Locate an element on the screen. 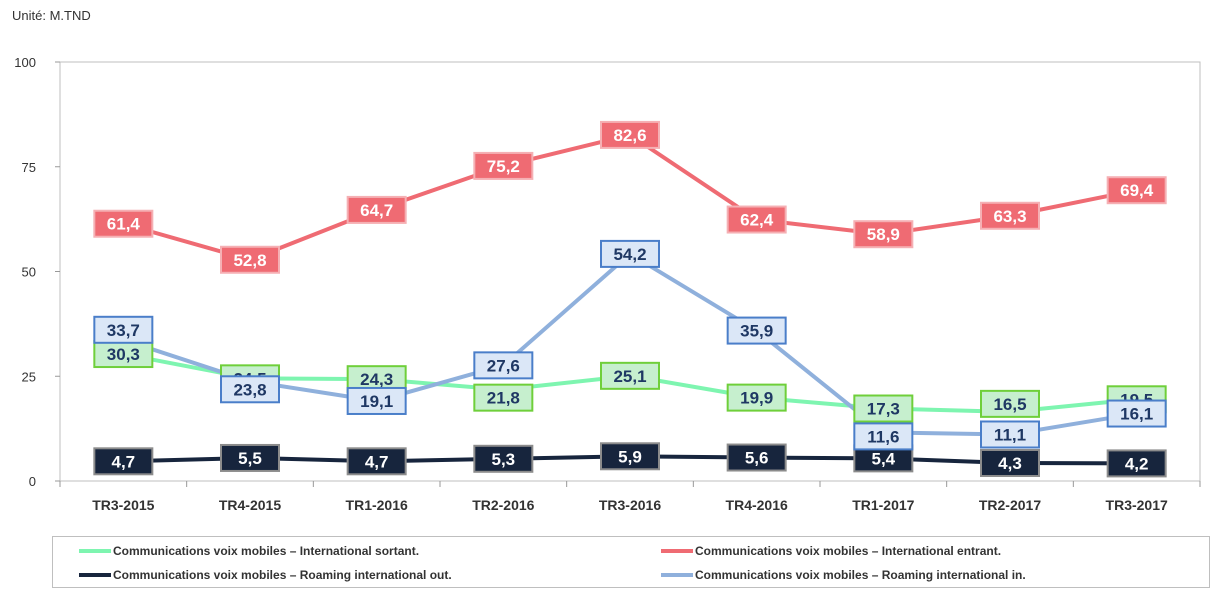  data-label-text: 4,2 is located at coordinates (1137, 463).